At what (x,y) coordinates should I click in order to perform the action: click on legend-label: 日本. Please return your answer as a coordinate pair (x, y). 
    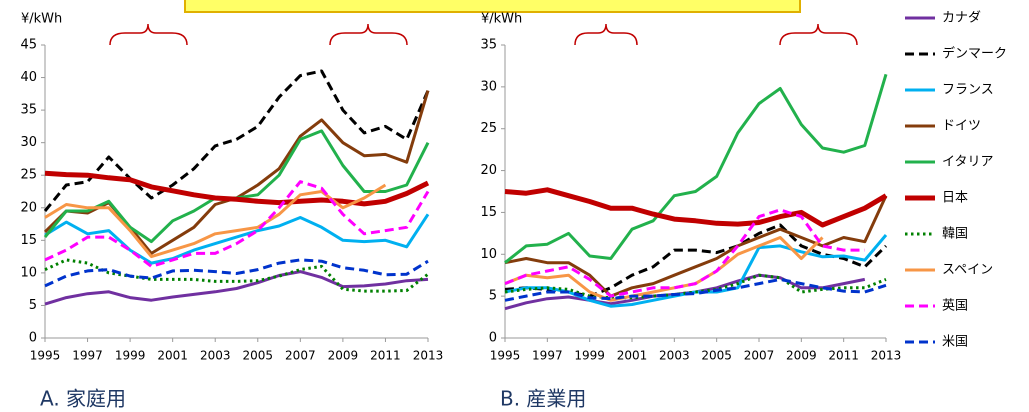
    Looking at the image, I should click on (955, 198).